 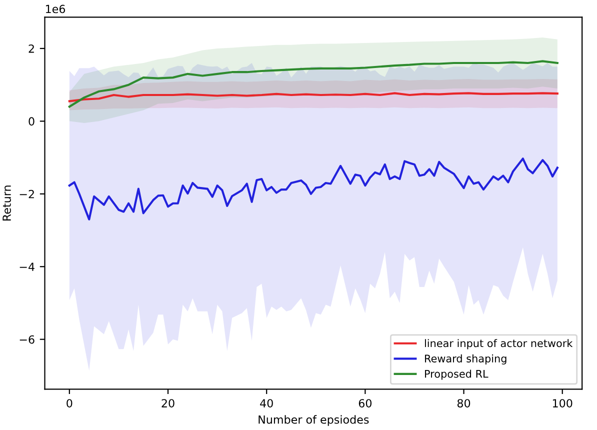 What do you see at coordinates (498, 344) in the screenshot?
I see `legend-label: linear input of actor network` at bounding box center [498, 344].